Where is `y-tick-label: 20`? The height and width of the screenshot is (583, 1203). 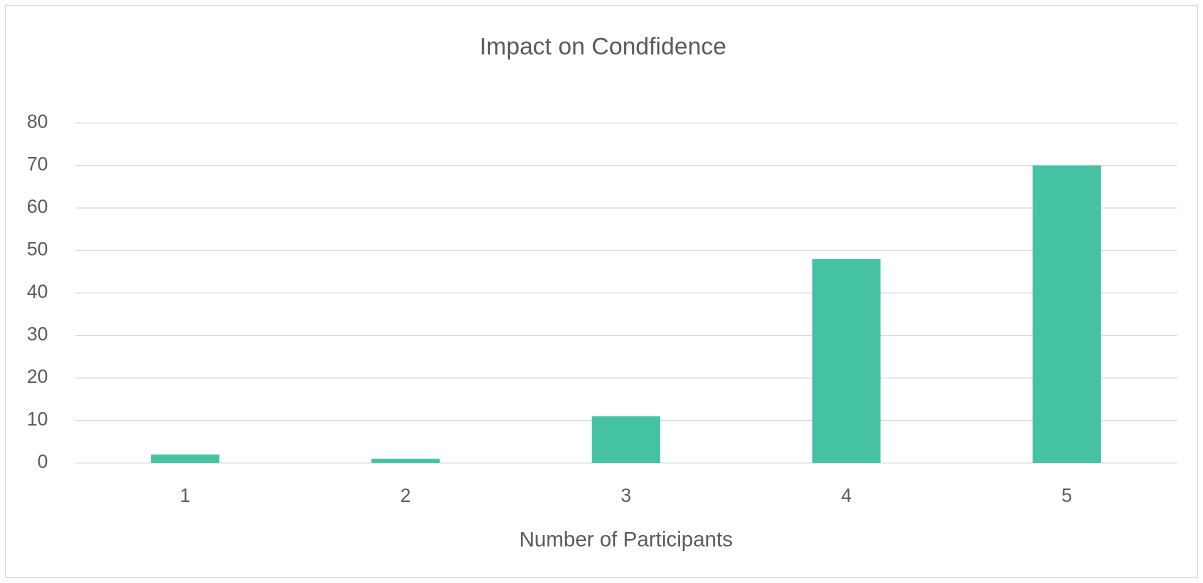
y-tick-label: 20 is located at coordinates (37, 377).